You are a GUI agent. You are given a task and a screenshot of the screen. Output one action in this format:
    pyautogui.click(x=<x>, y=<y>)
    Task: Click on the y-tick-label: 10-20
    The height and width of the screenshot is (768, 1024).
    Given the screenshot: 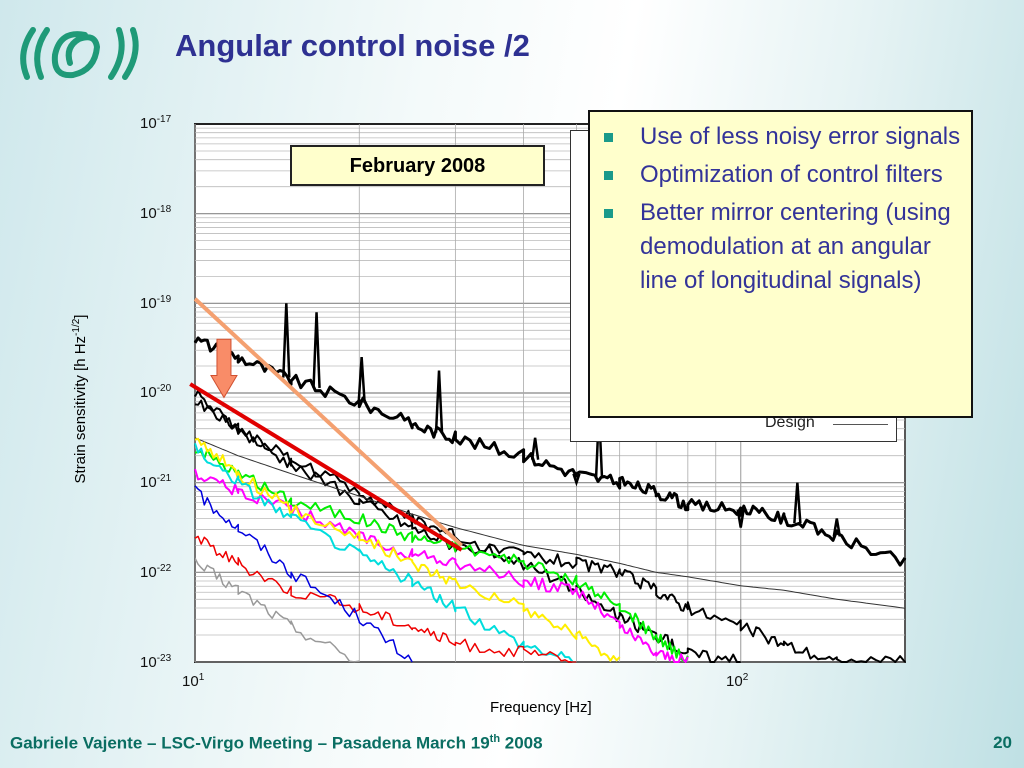 What is the action you would take?
    pyautogui.click(x=156, y=392)
    